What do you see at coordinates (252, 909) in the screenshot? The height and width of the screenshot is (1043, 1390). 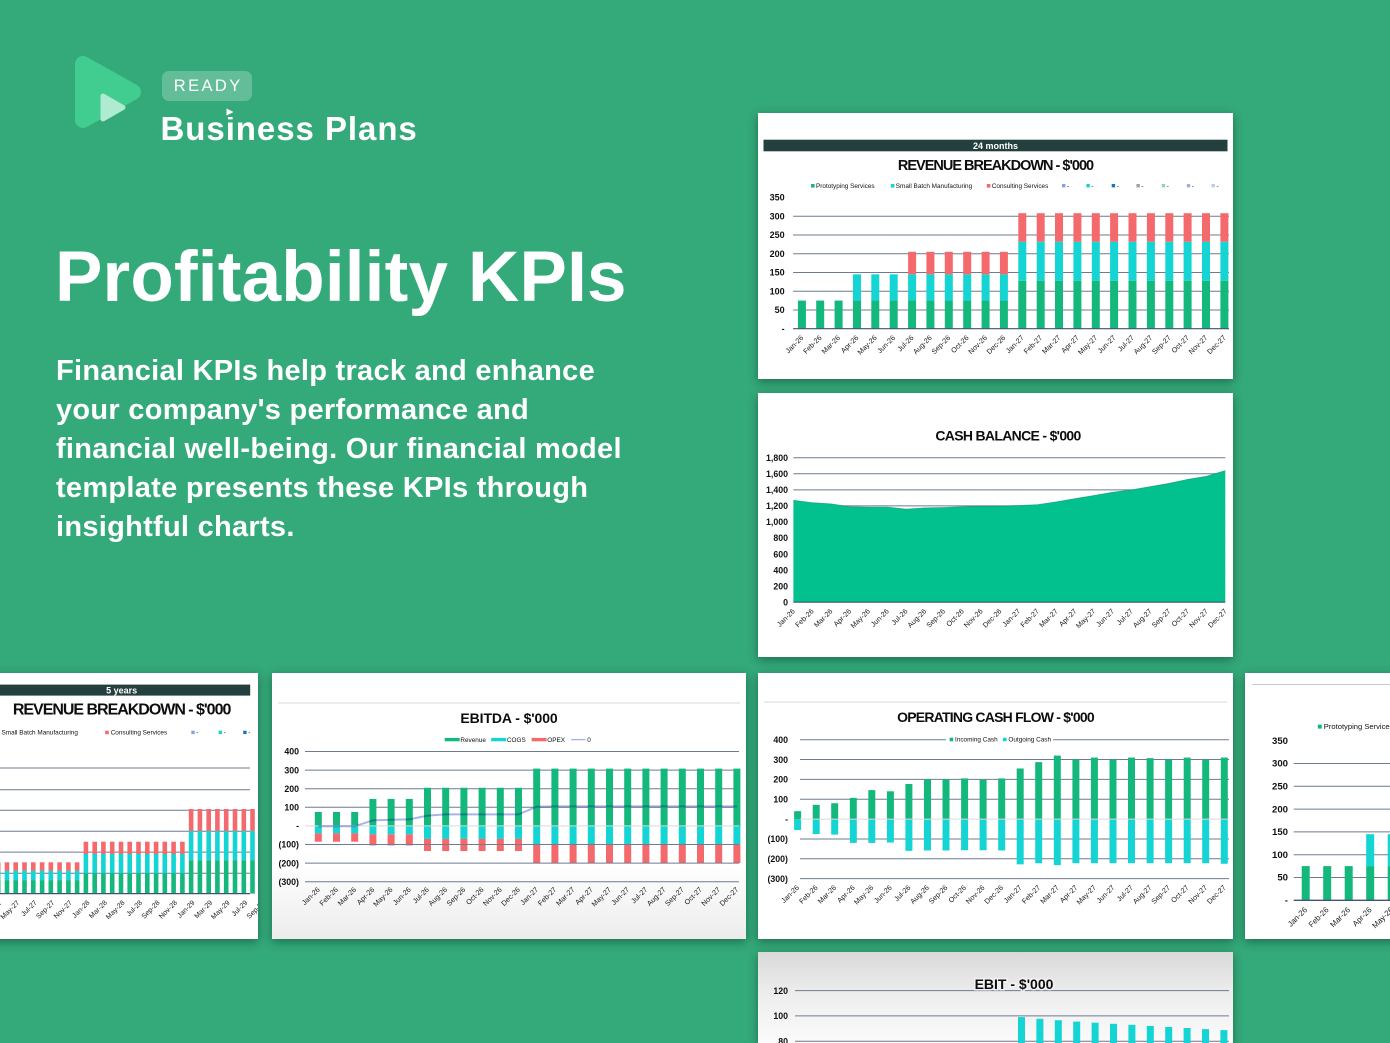 I see `svg-text: Sep-29` at bounding box center [252, 909].